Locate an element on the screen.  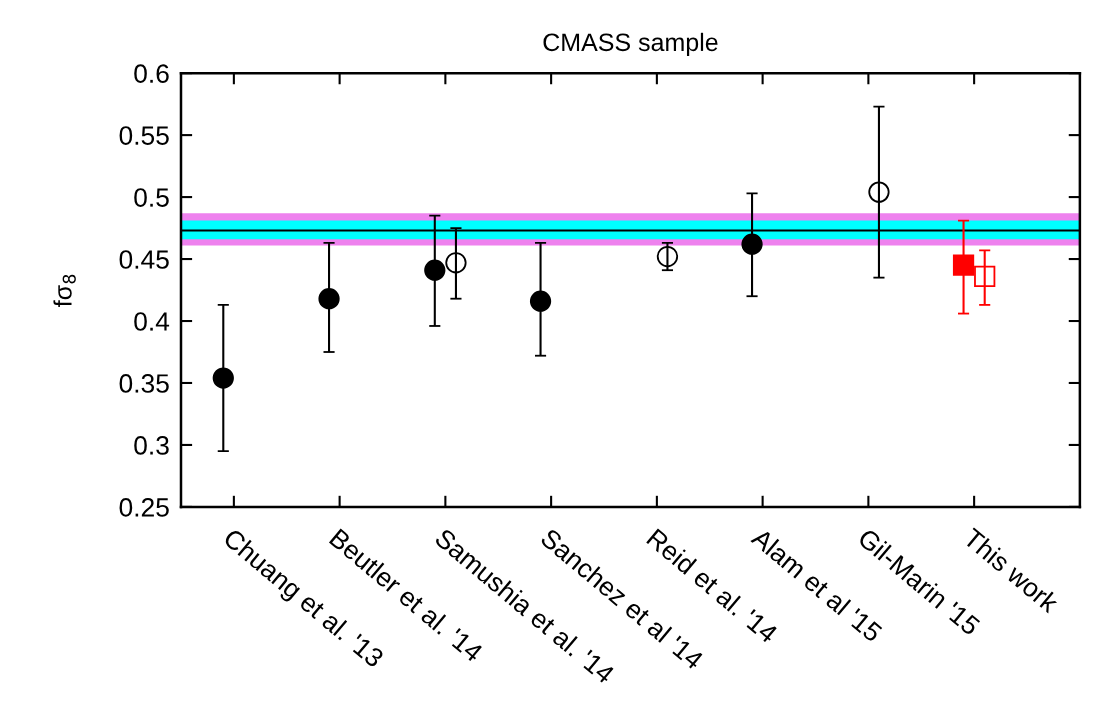
y-tick-label: 0.25 is located at coordinates (144, 507).